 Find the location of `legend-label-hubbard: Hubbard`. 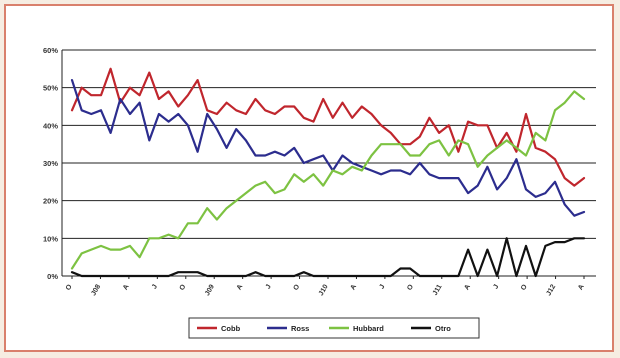

legend-label-hubbard: Hubbard is located at coordinates (368, 328).